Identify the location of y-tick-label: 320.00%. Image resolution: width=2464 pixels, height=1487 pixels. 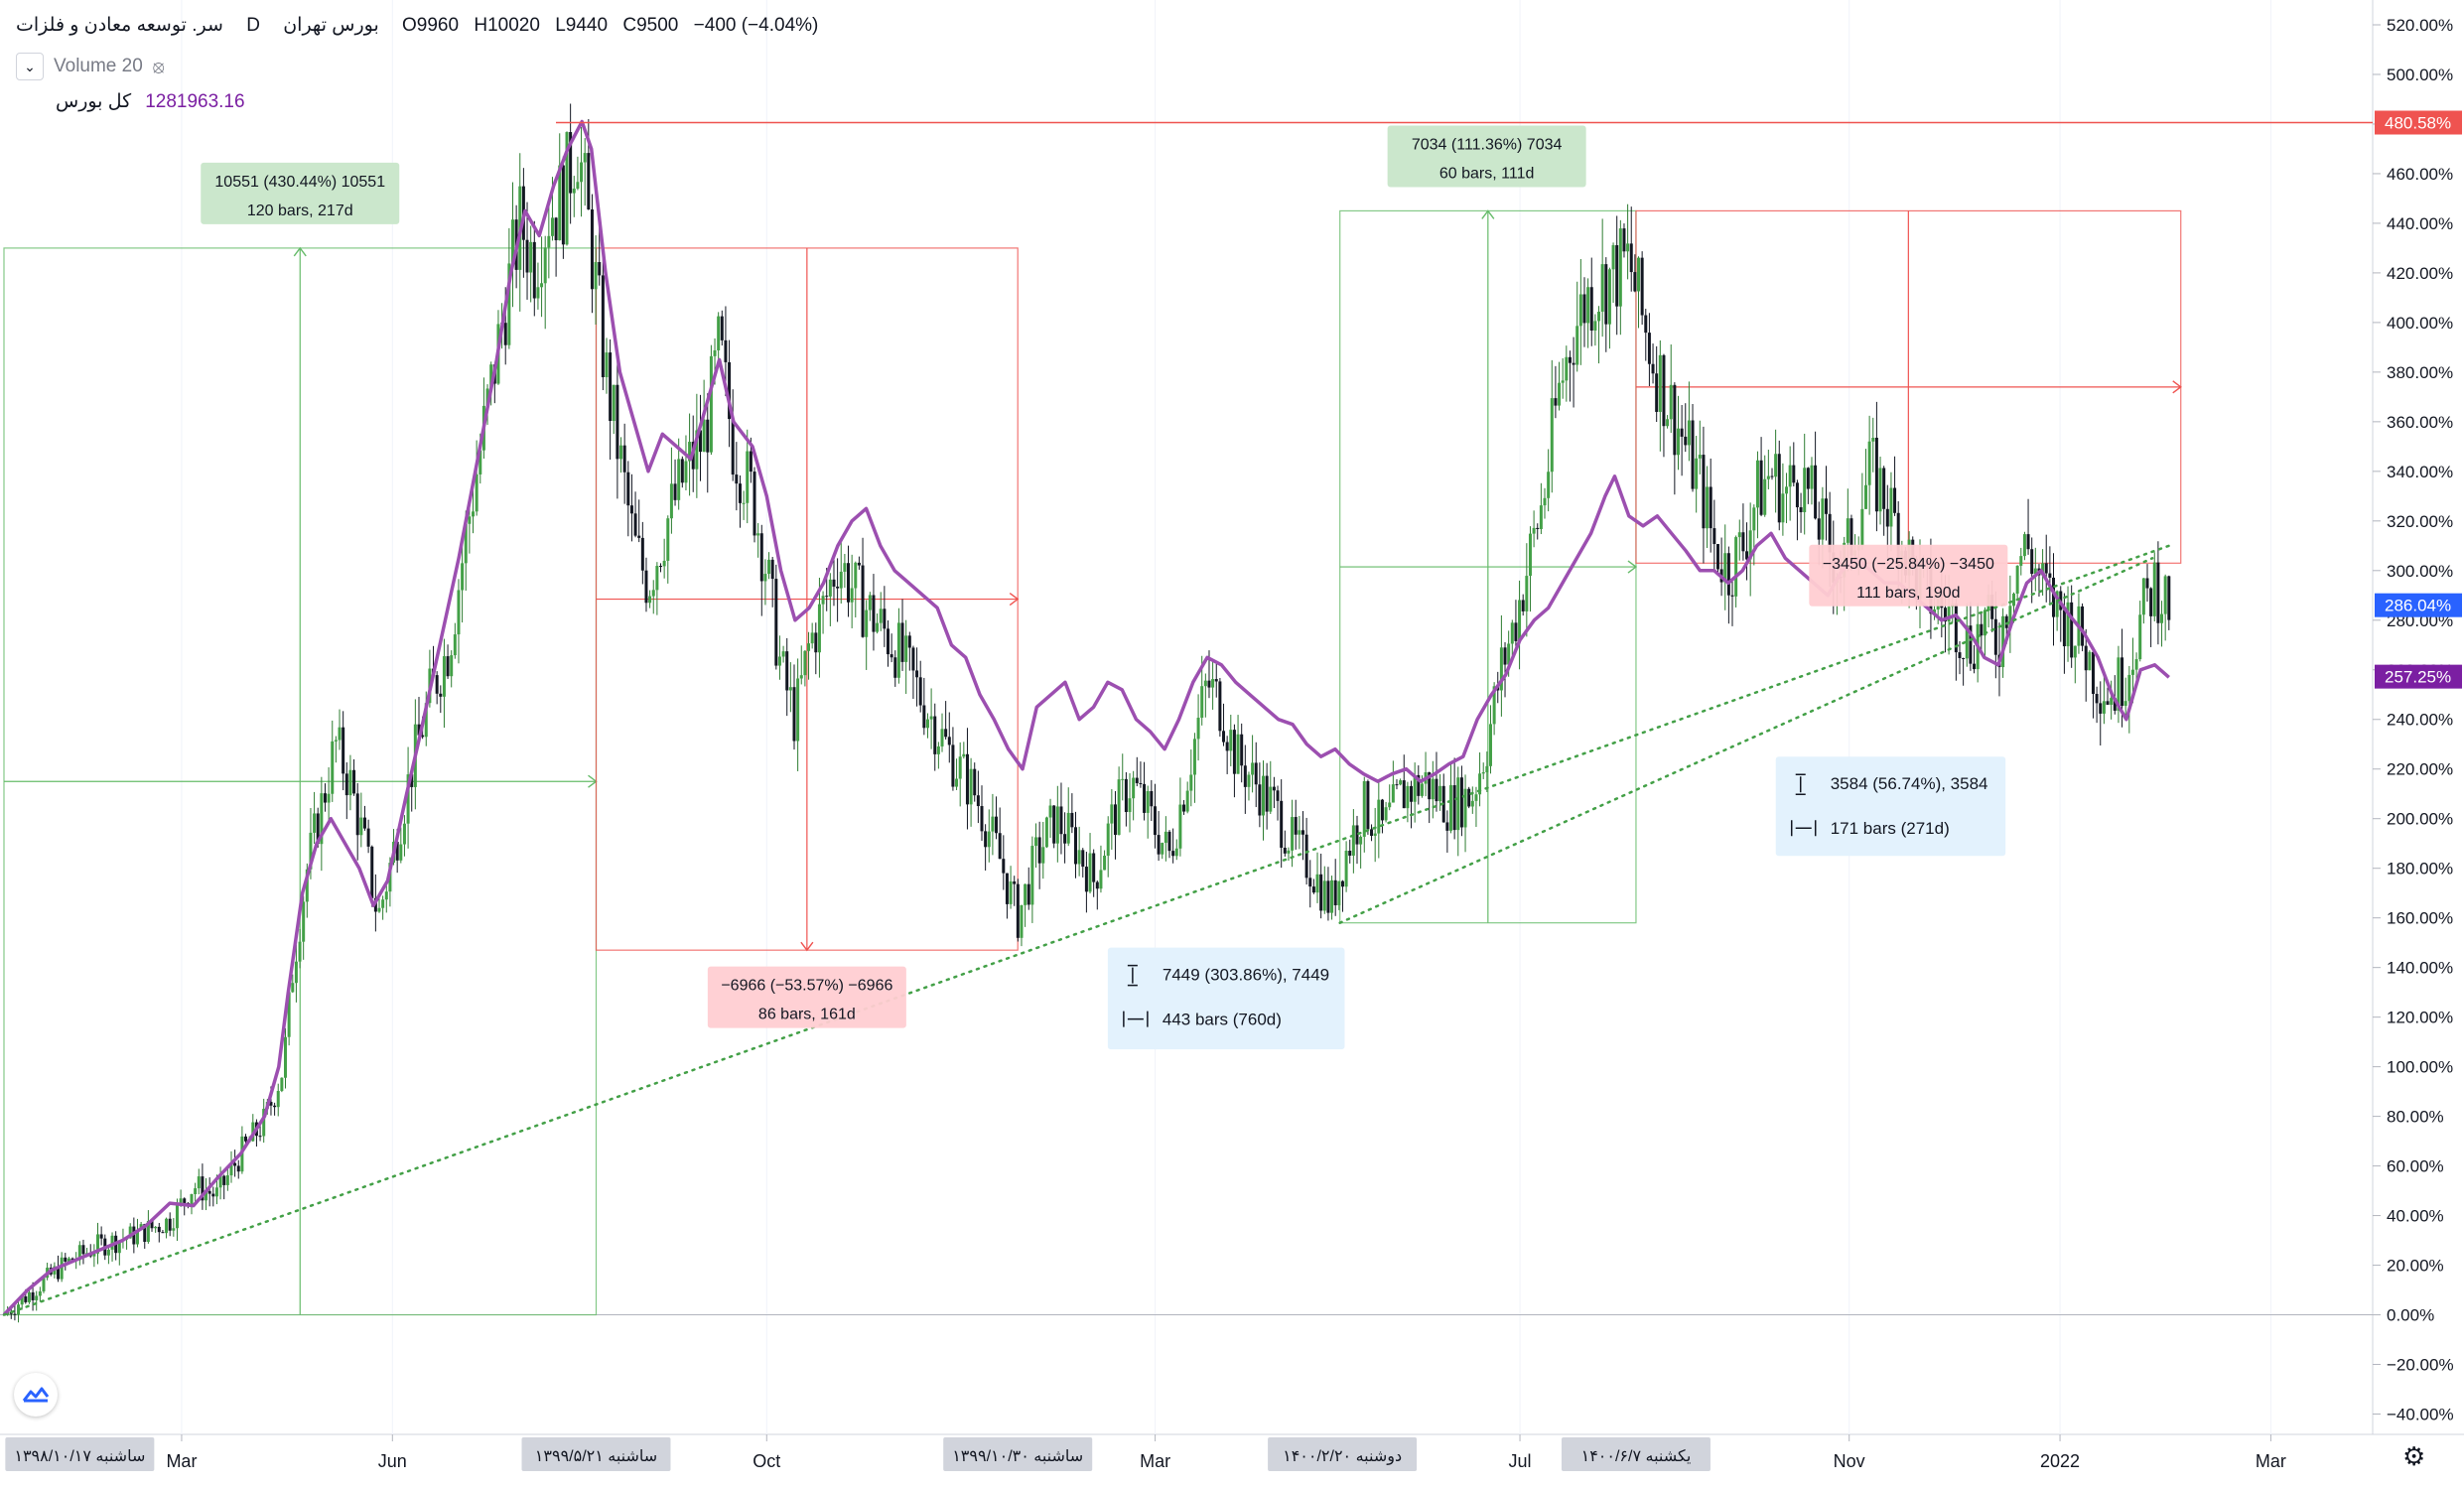
(2420, 521).